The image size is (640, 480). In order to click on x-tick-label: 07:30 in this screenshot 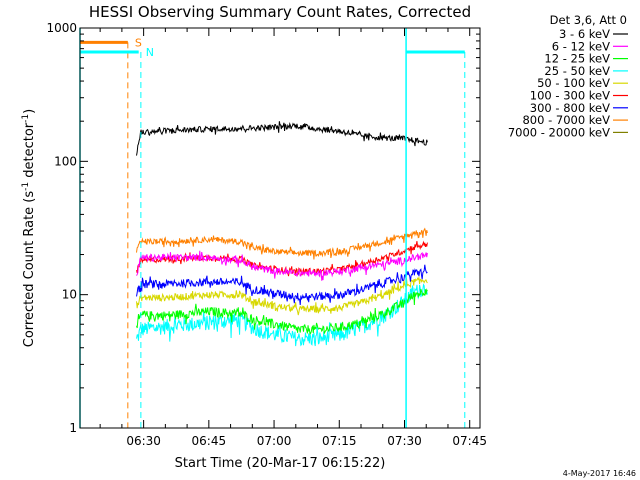, I will do `click(404, 441)`.